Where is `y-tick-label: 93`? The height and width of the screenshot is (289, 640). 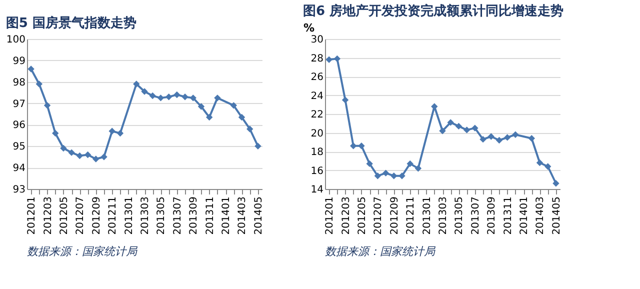 y-tick-label: 93 is located at coordinates (19, 190).